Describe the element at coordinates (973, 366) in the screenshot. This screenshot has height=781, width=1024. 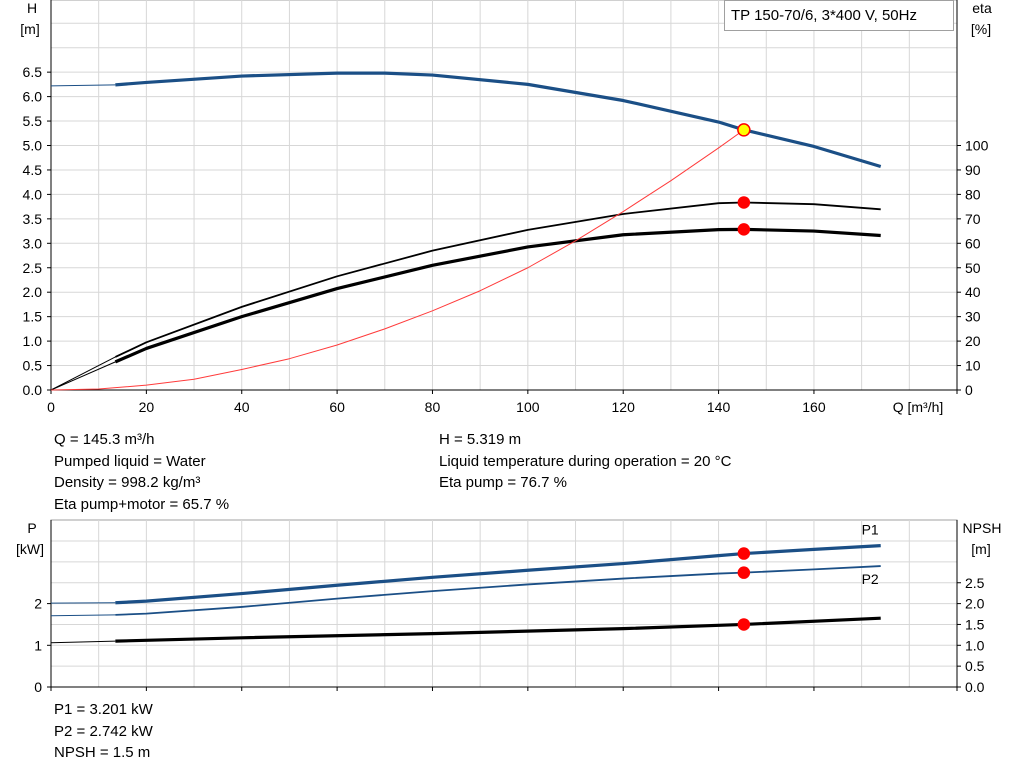
I see `y2-tick-label: 10` at that location.